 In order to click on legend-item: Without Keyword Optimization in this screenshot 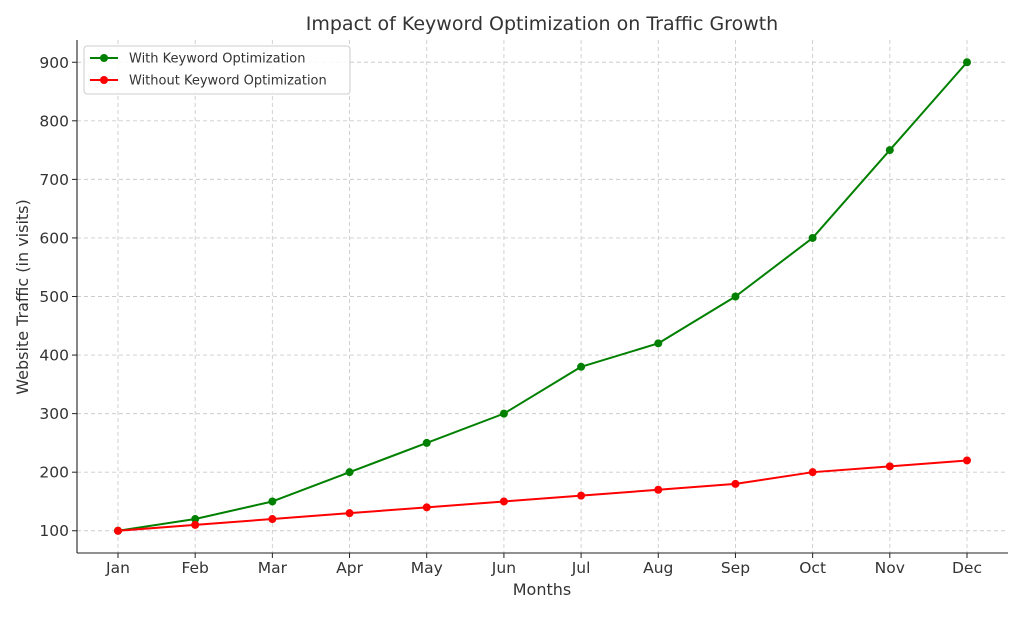, I will do `click(208, 81)`.